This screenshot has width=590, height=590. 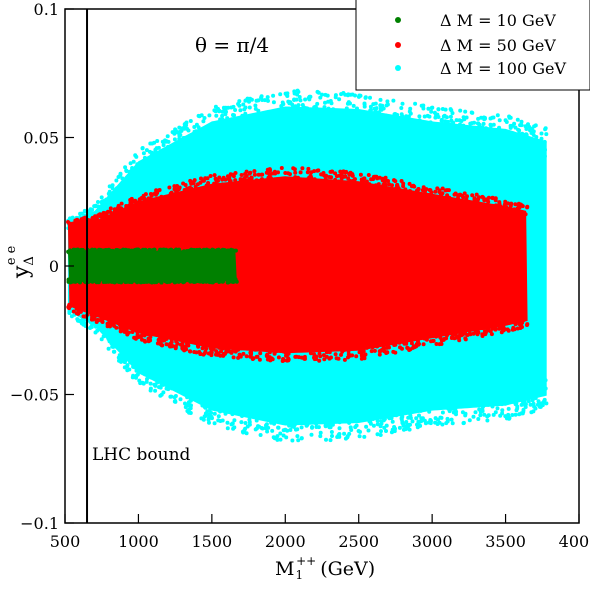 I want to click on x-tick-label: 1500, so click(x=211, y=541).